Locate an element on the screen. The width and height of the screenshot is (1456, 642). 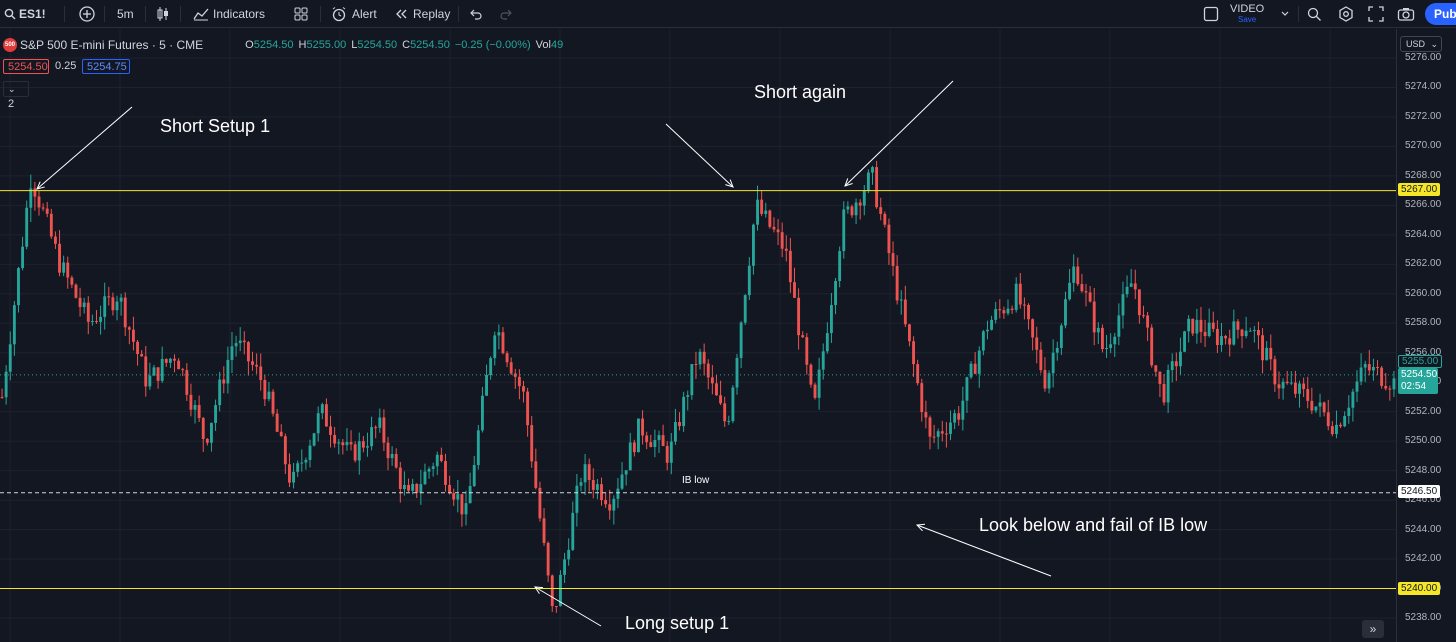
interval-button: 5m is located at coordinates (125, 14).